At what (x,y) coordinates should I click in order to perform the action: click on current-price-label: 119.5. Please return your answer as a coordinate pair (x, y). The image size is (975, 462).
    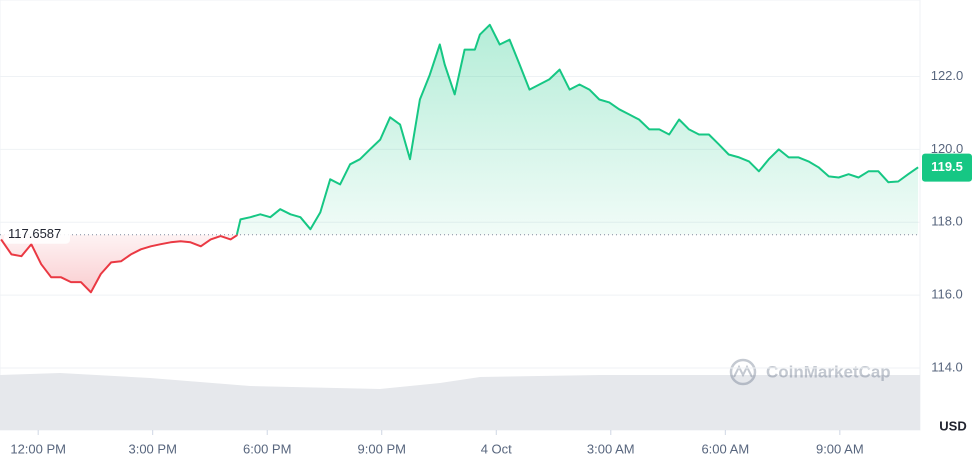
    Looking at the image, I should click on (947, 166).